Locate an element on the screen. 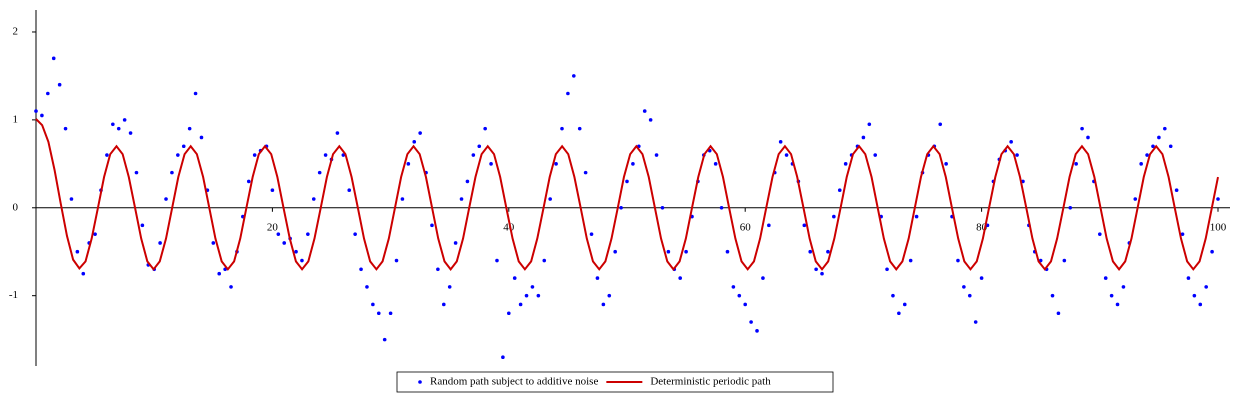 Image resolution: width=1234 pixels, height=400 pixels. legend-label: Random path subject to additive noise is located at coordinates (514, 382).